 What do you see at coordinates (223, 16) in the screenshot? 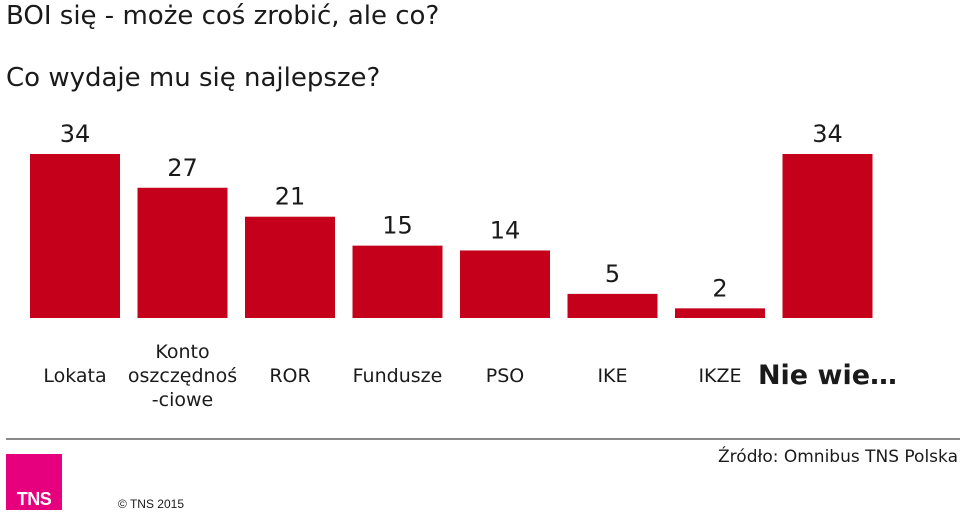
I see `chart-title: BOI się - może coś zrobić, ale co?` at bounding box center [223, 16].